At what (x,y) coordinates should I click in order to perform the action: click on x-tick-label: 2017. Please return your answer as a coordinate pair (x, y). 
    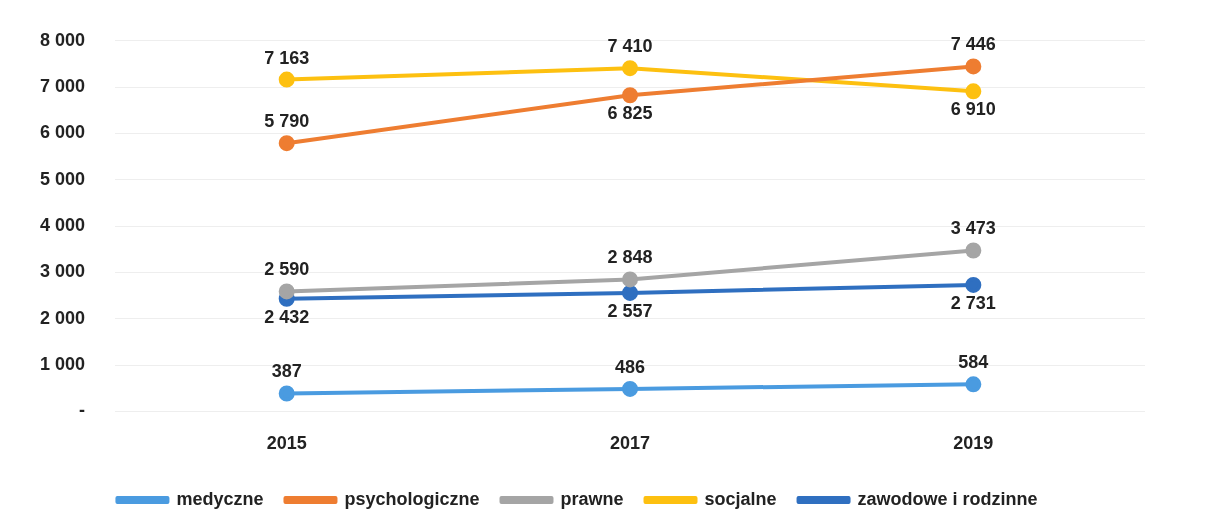
    Looking at the image, I should click on (630, 443).